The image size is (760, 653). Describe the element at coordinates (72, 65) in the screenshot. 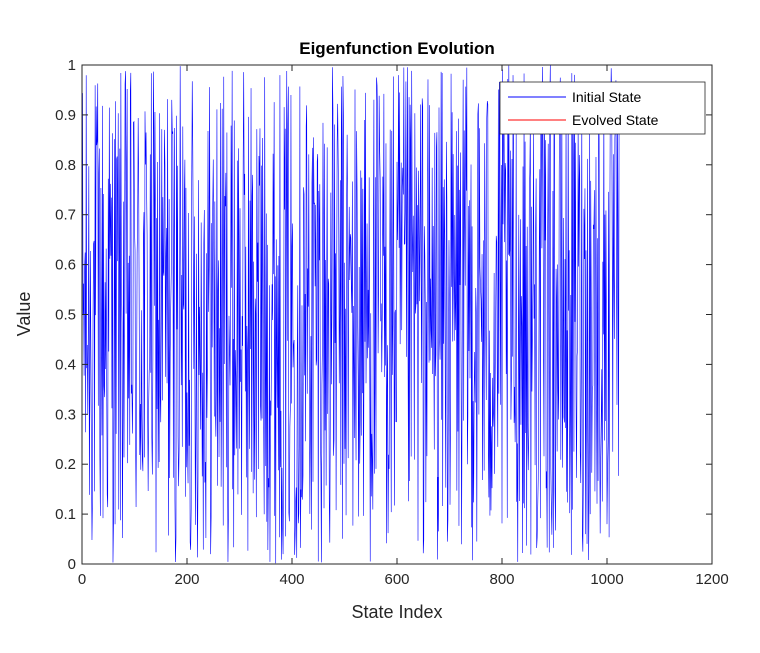

I see `y-tick-label: 1` at that location.